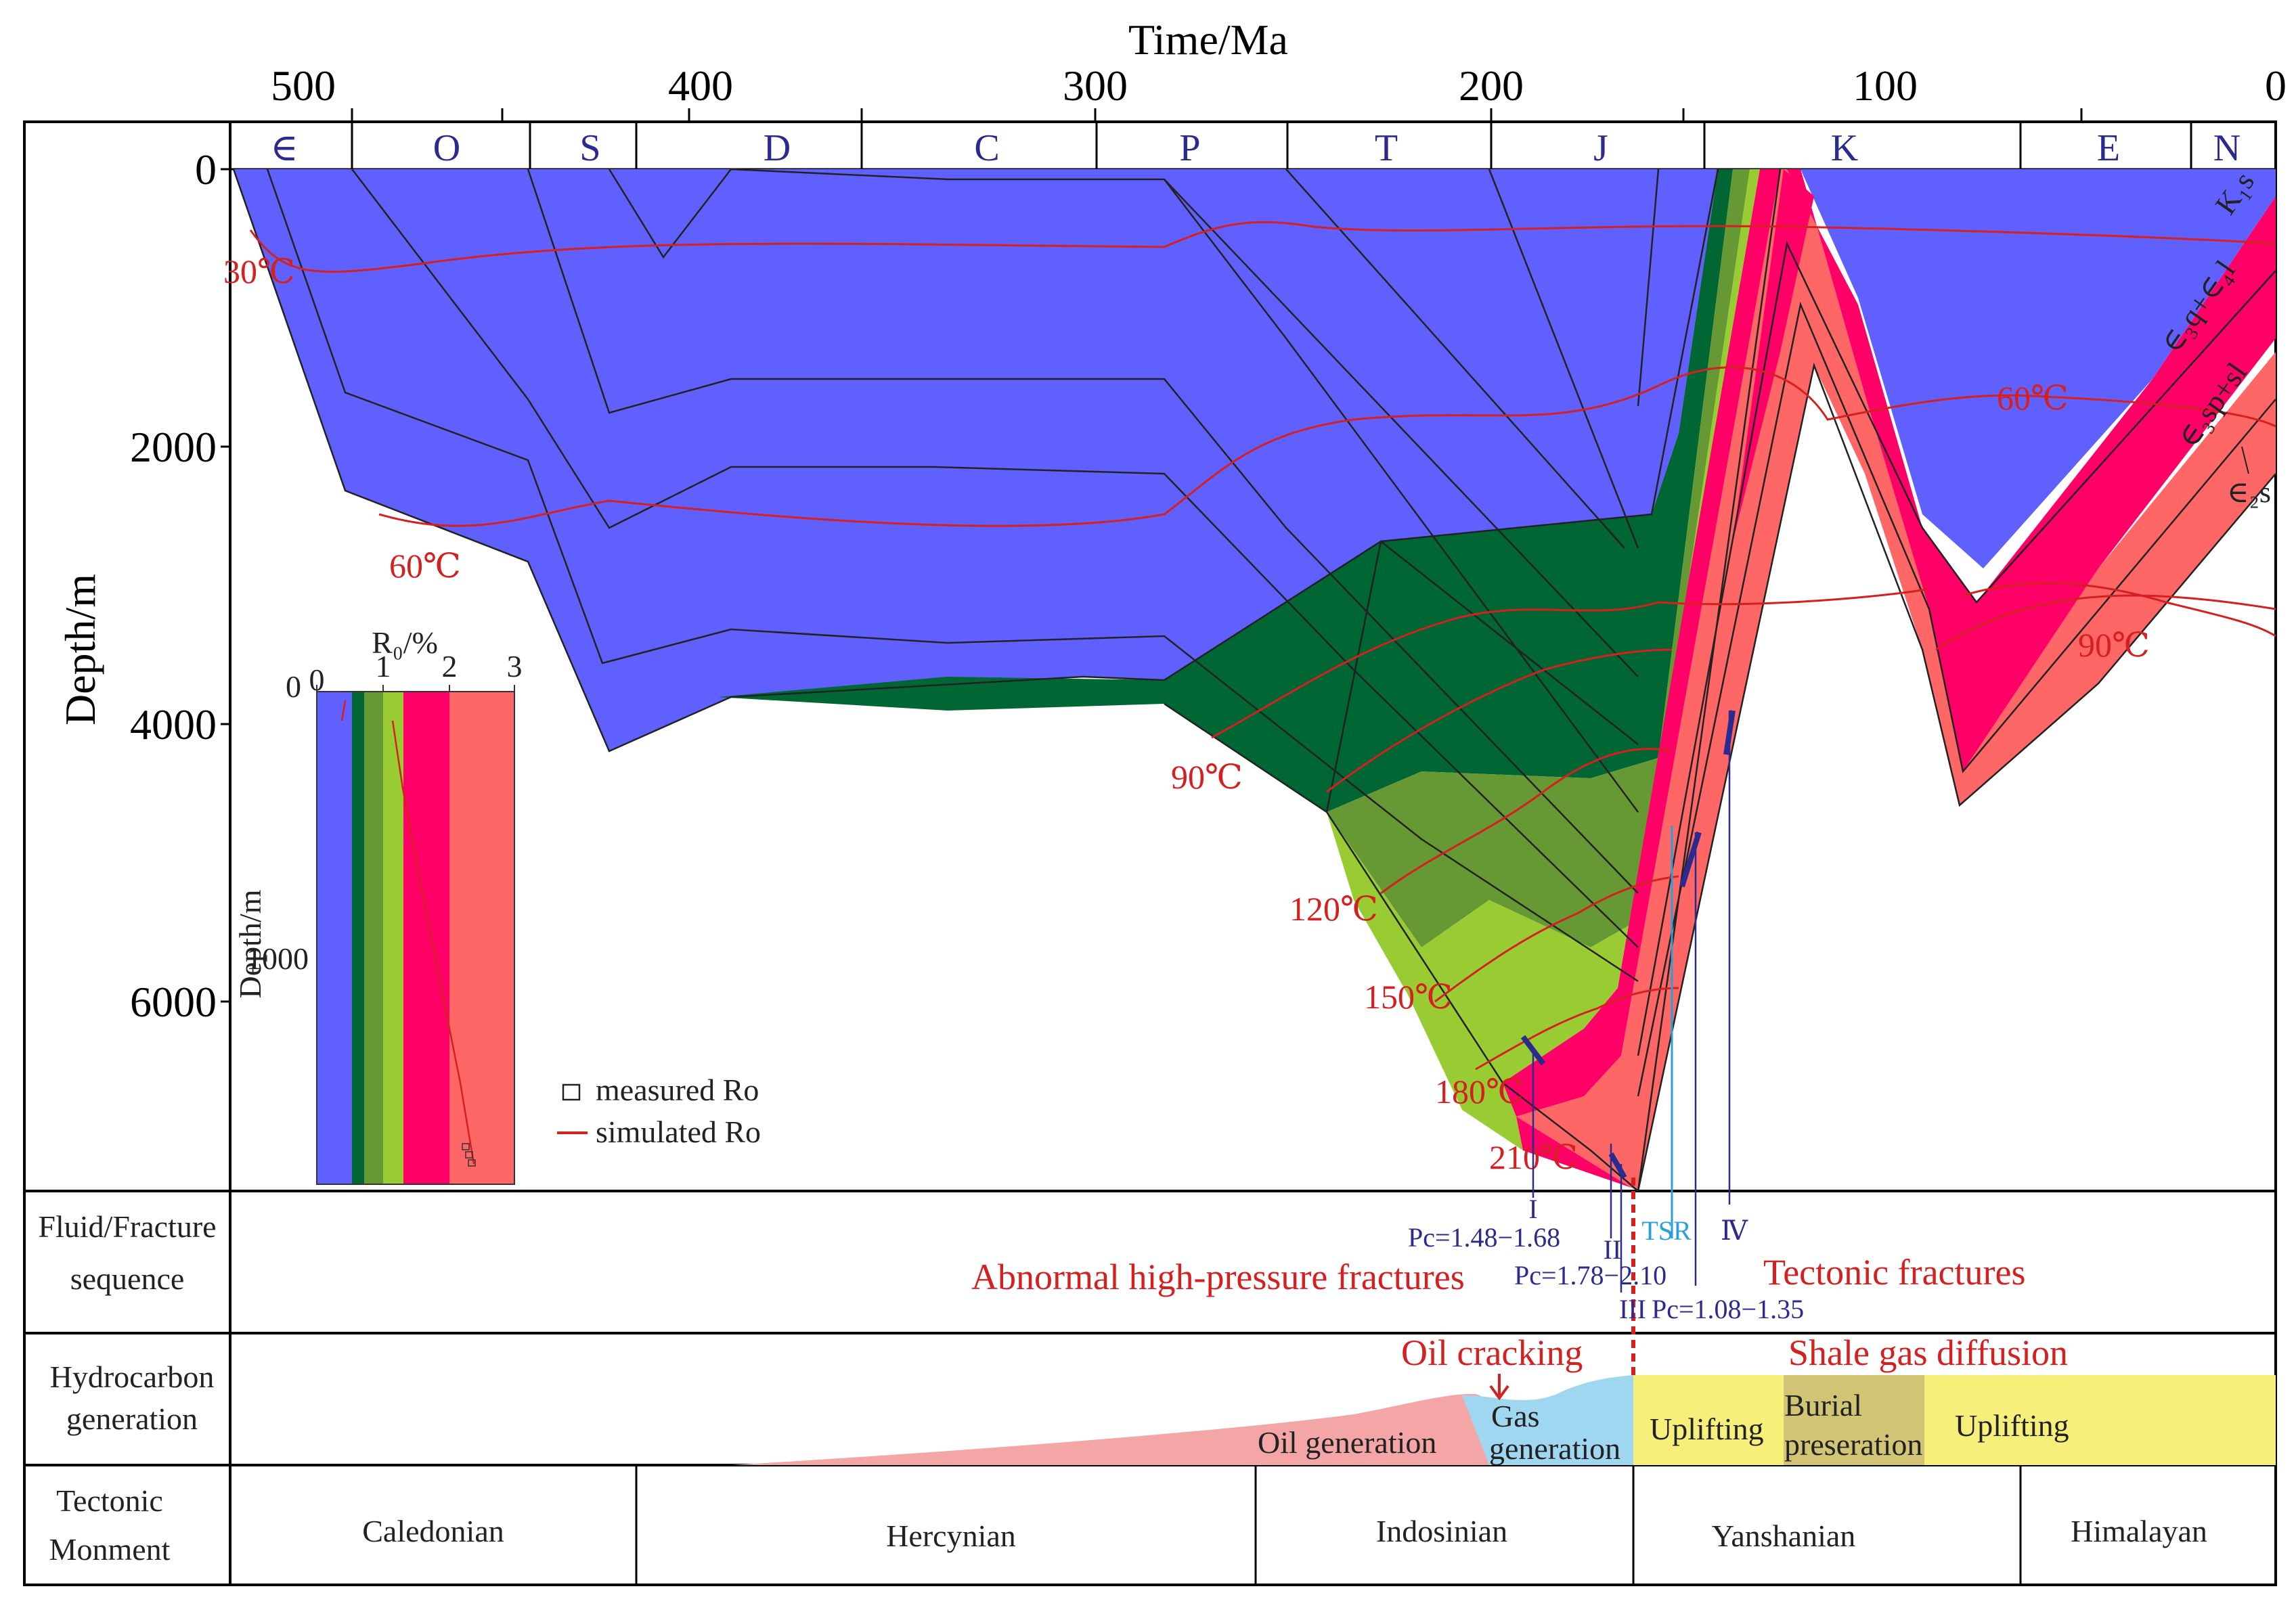  What do you see at coordinates (1823, 1405) in the screenshot?
I see `burial-label: Burial` at bounding box center [1823, 1405].